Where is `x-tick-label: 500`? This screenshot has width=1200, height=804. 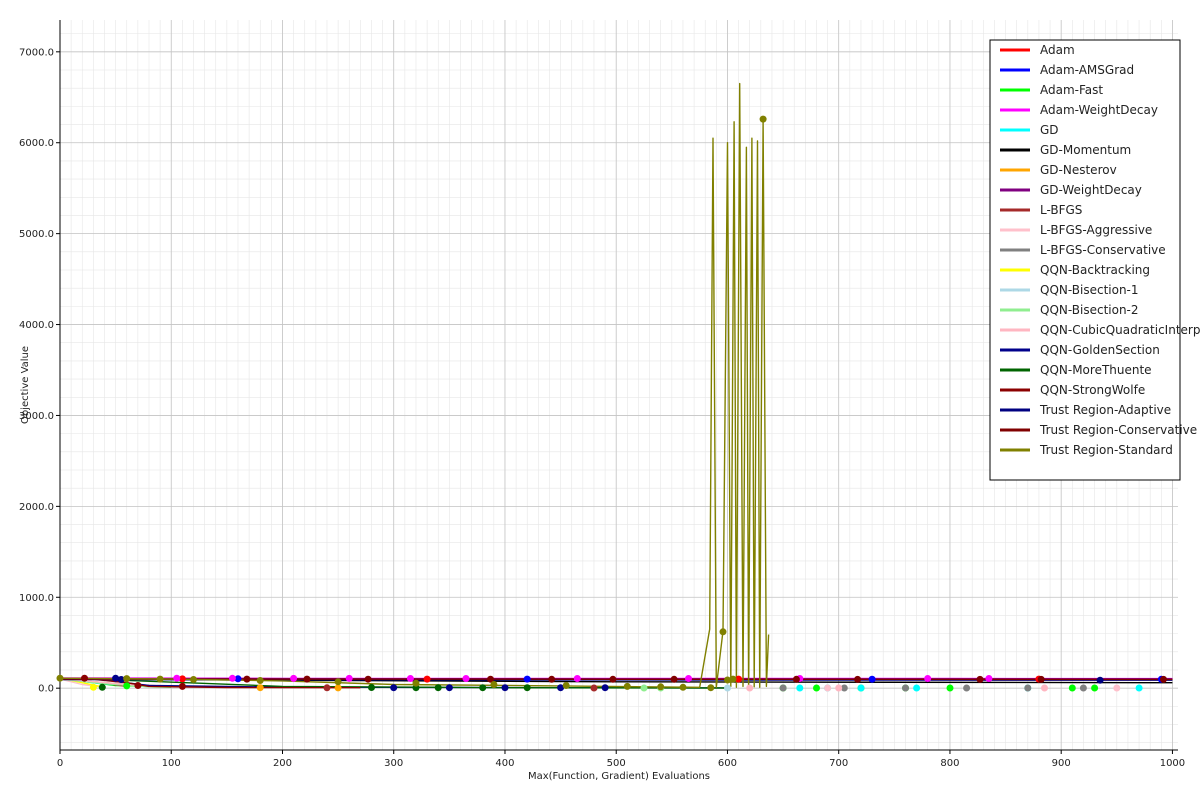 x-tick-label: 500 is located at coordinates (616, 763).